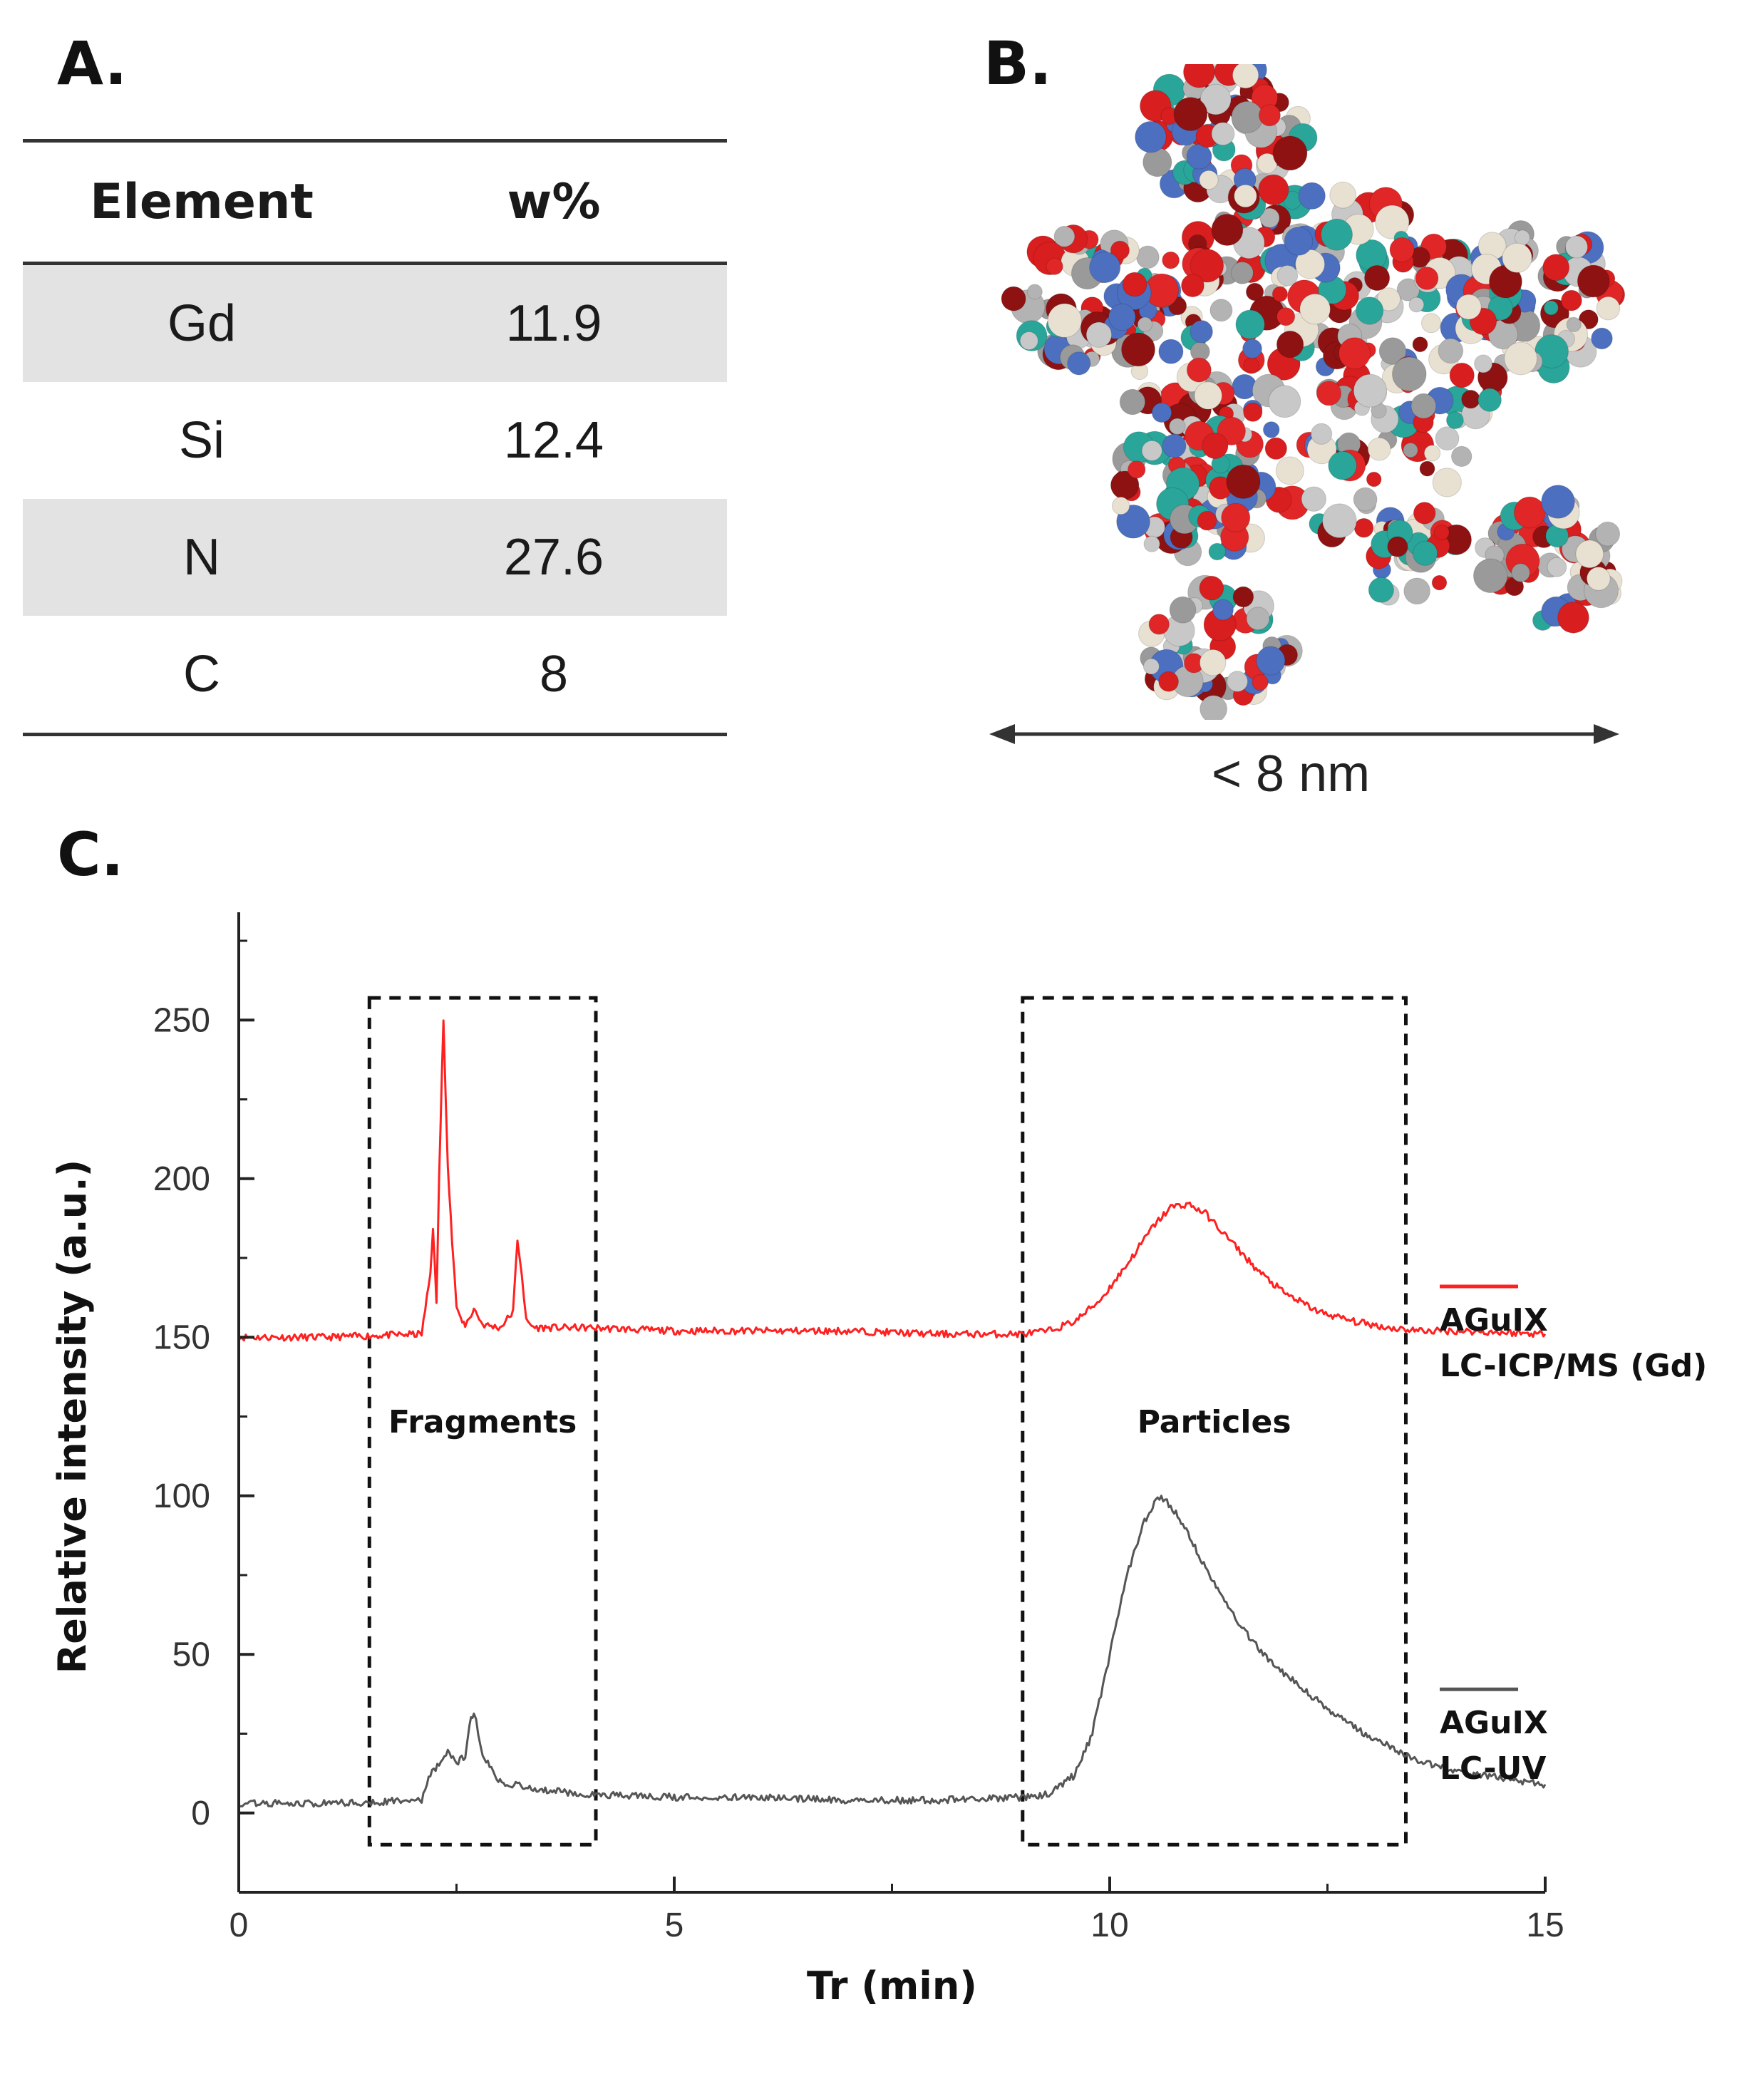  Describe the element at coordinates (375, 676) in the screenshot. I see `table-row: C 8` at that location.